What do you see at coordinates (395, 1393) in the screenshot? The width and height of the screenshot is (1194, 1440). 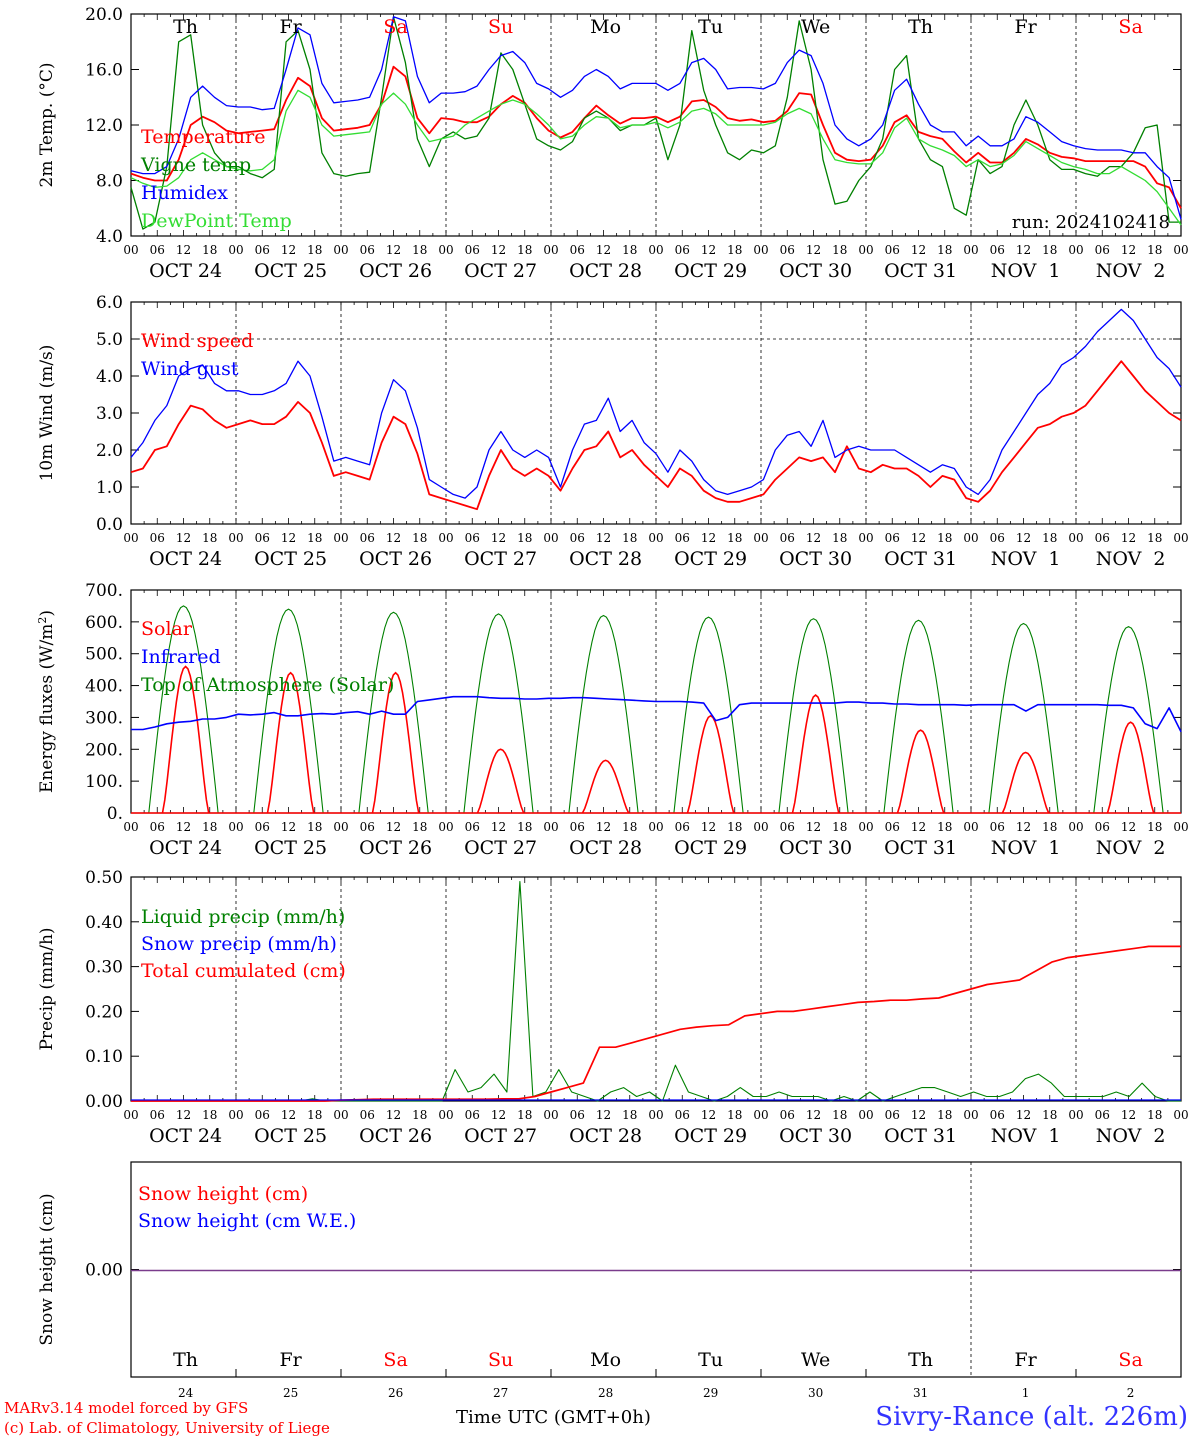 I see `day-number-label: 26` at bounding box center [395, 1393].